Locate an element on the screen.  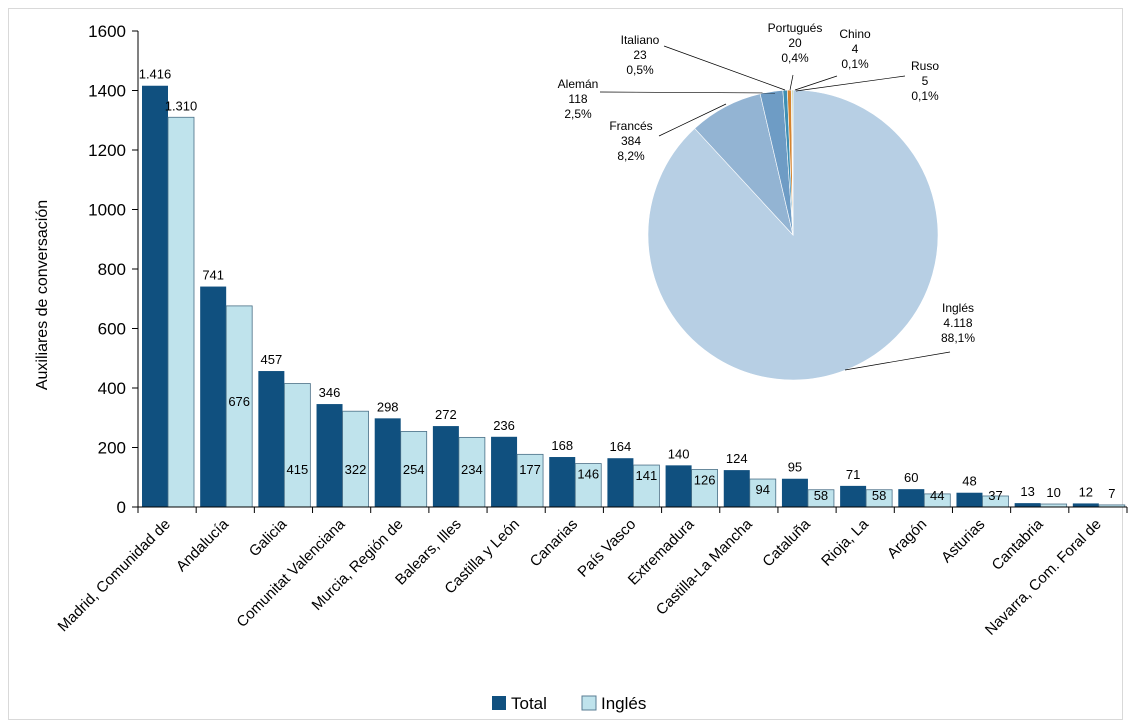
data-label-total: 236 is located at coordinates (504, 425).